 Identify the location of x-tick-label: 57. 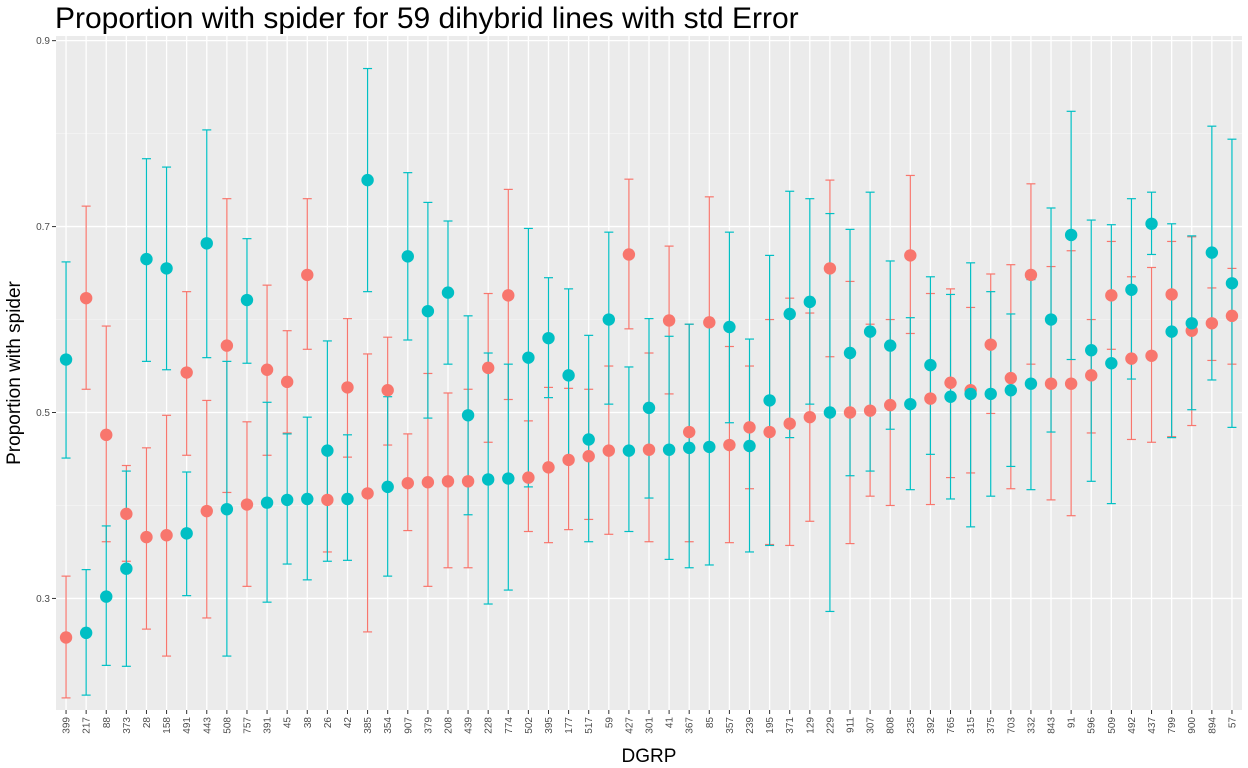
(1232, 723).